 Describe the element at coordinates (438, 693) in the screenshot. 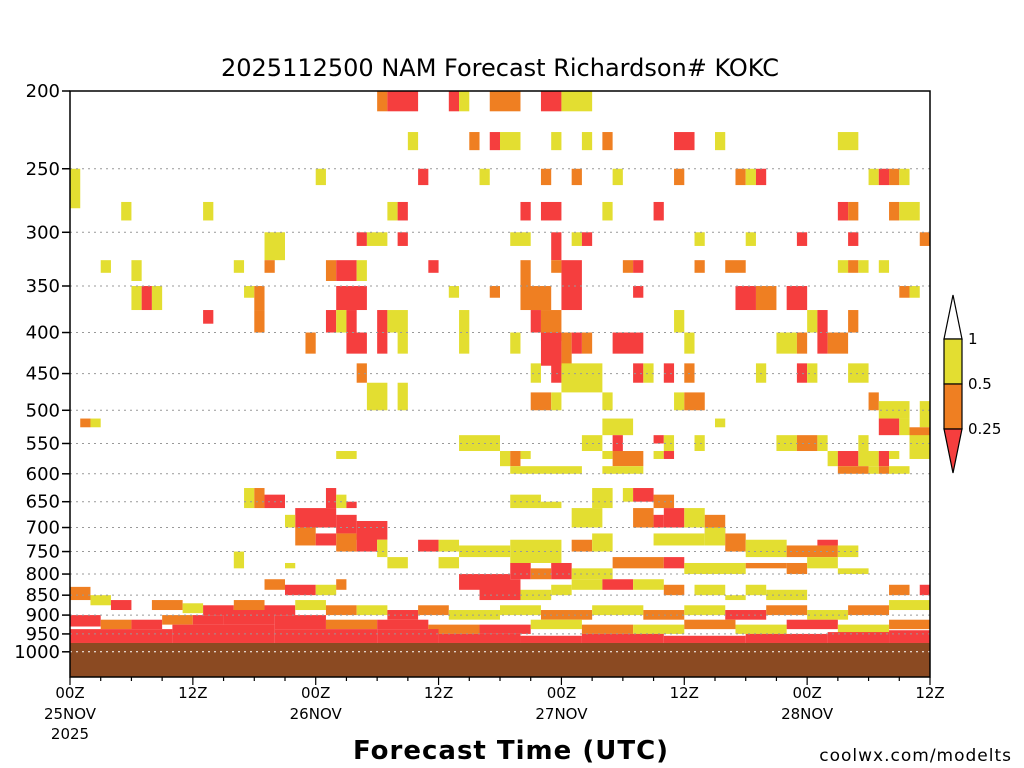

I see `x-tick-label: 12Z` at that location.